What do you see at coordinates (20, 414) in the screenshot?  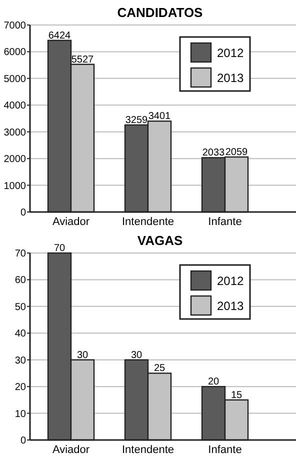 I see `y-tick-label: 10` at bounding box center [20, 414].